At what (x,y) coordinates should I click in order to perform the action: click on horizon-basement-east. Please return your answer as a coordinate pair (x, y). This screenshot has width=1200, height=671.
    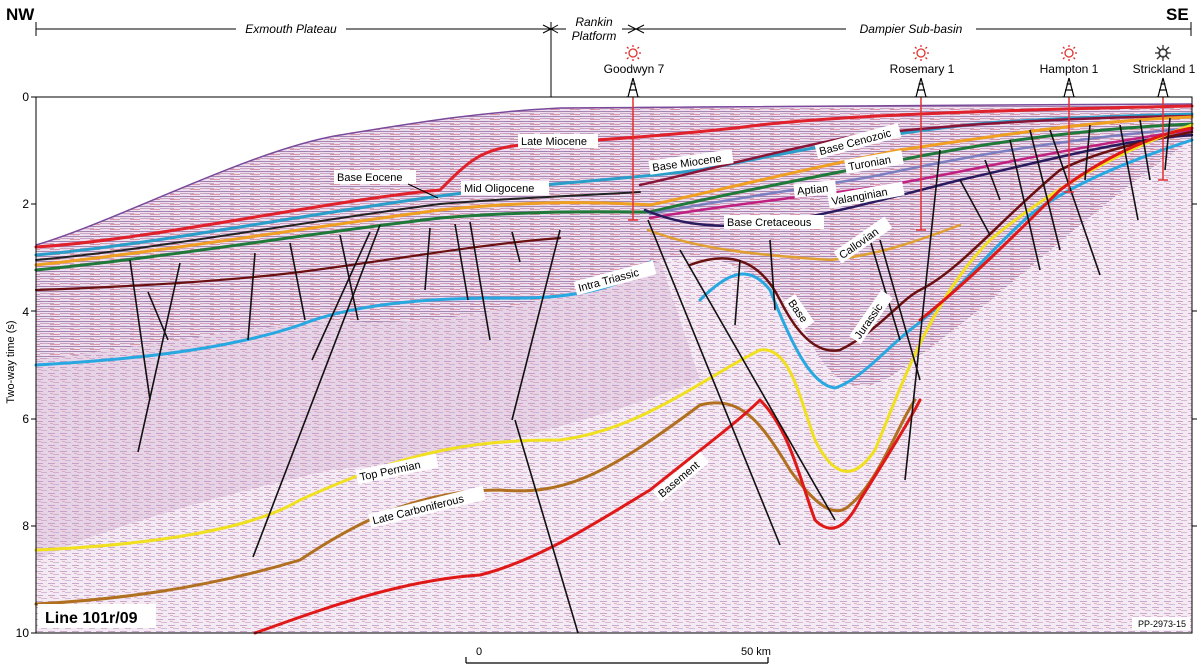
    Looking at the image, I should click on (1056, 224).